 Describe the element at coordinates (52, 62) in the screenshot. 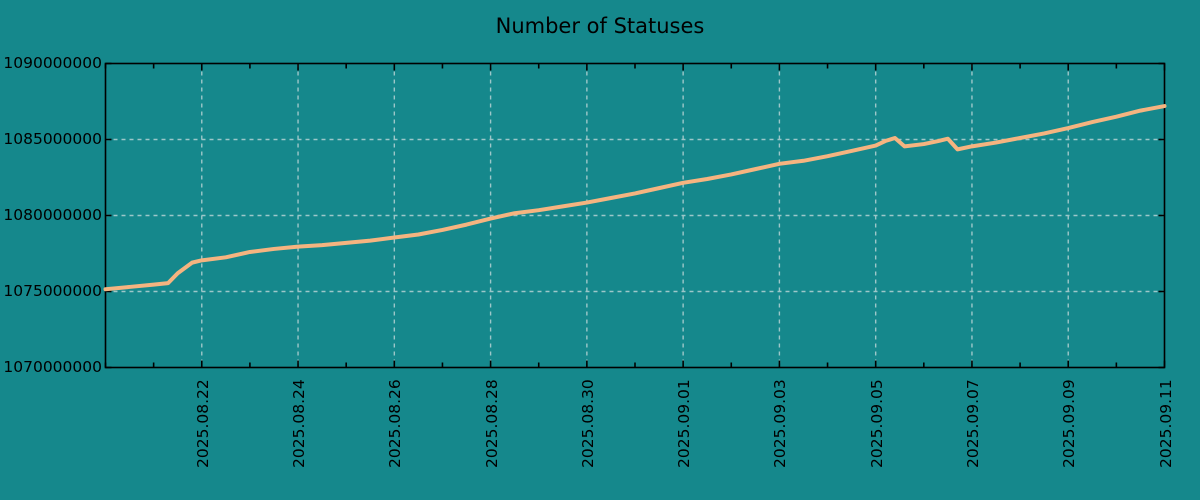

I see `y-axis-tick-label: 1090000000` at that location.